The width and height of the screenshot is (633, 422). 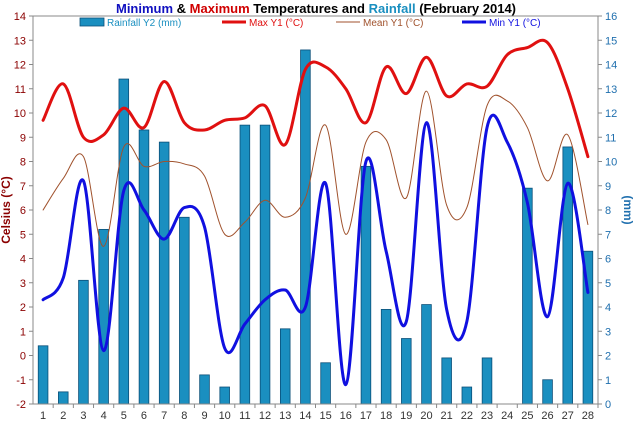 What do you see at coordinates (627, 209) in the screenshot?
I see `y2-axis-title: (mm)` at bounding box center [627, 209].